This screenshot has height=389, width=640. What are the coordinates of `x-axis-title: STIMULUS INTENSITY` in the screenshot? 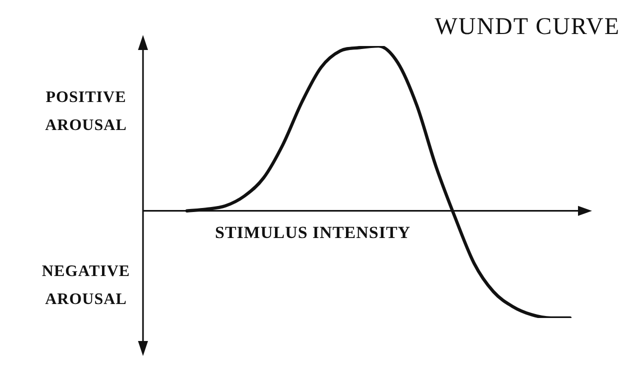 It's located at (313, 233).